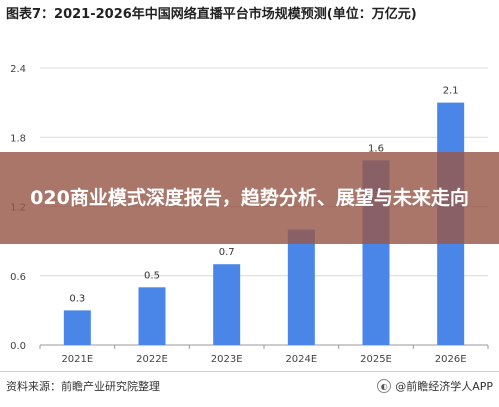  Describe the element at coordinates (18, 277) in the screenshot. I see `y-tick-label: 0.6` at that location.